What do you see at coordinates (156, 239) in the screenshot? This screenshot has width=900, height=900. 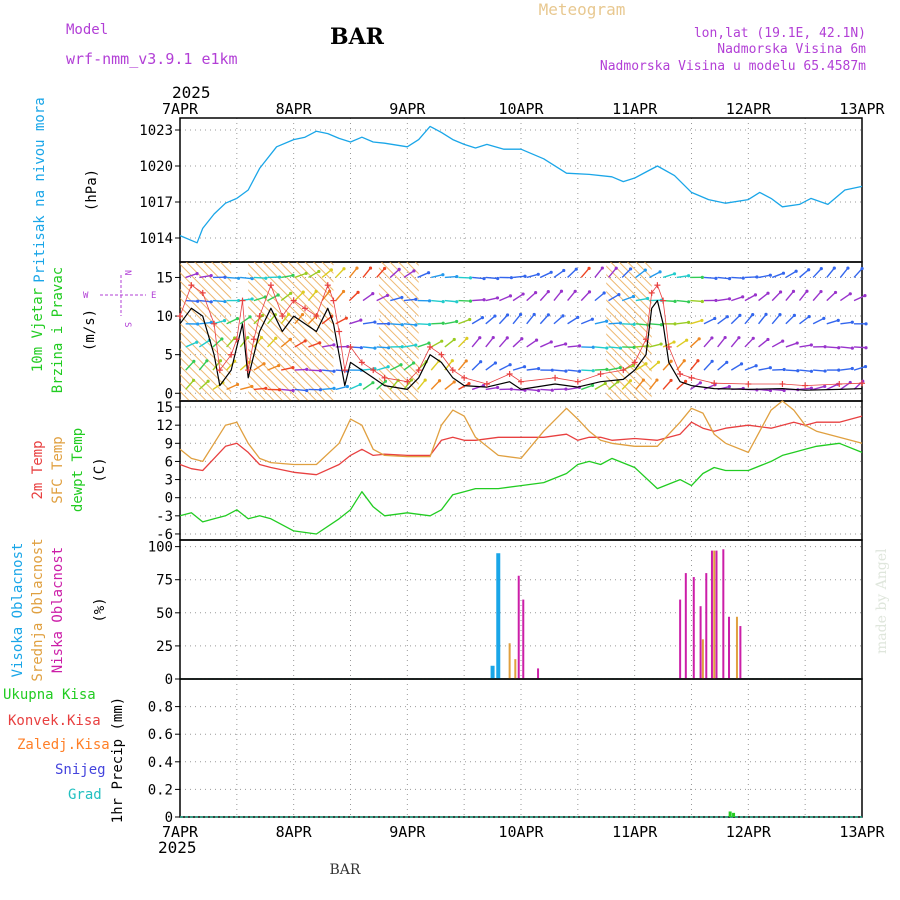 I see `y-tick-label: 1014` at bounding box center [156, 239].